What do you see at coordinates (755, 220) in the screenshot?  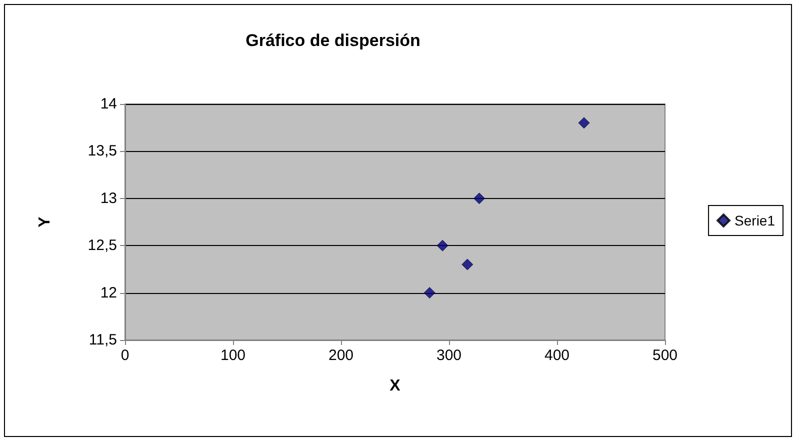 I see `legend-label: Serie1` at bounding box center [755, 220].